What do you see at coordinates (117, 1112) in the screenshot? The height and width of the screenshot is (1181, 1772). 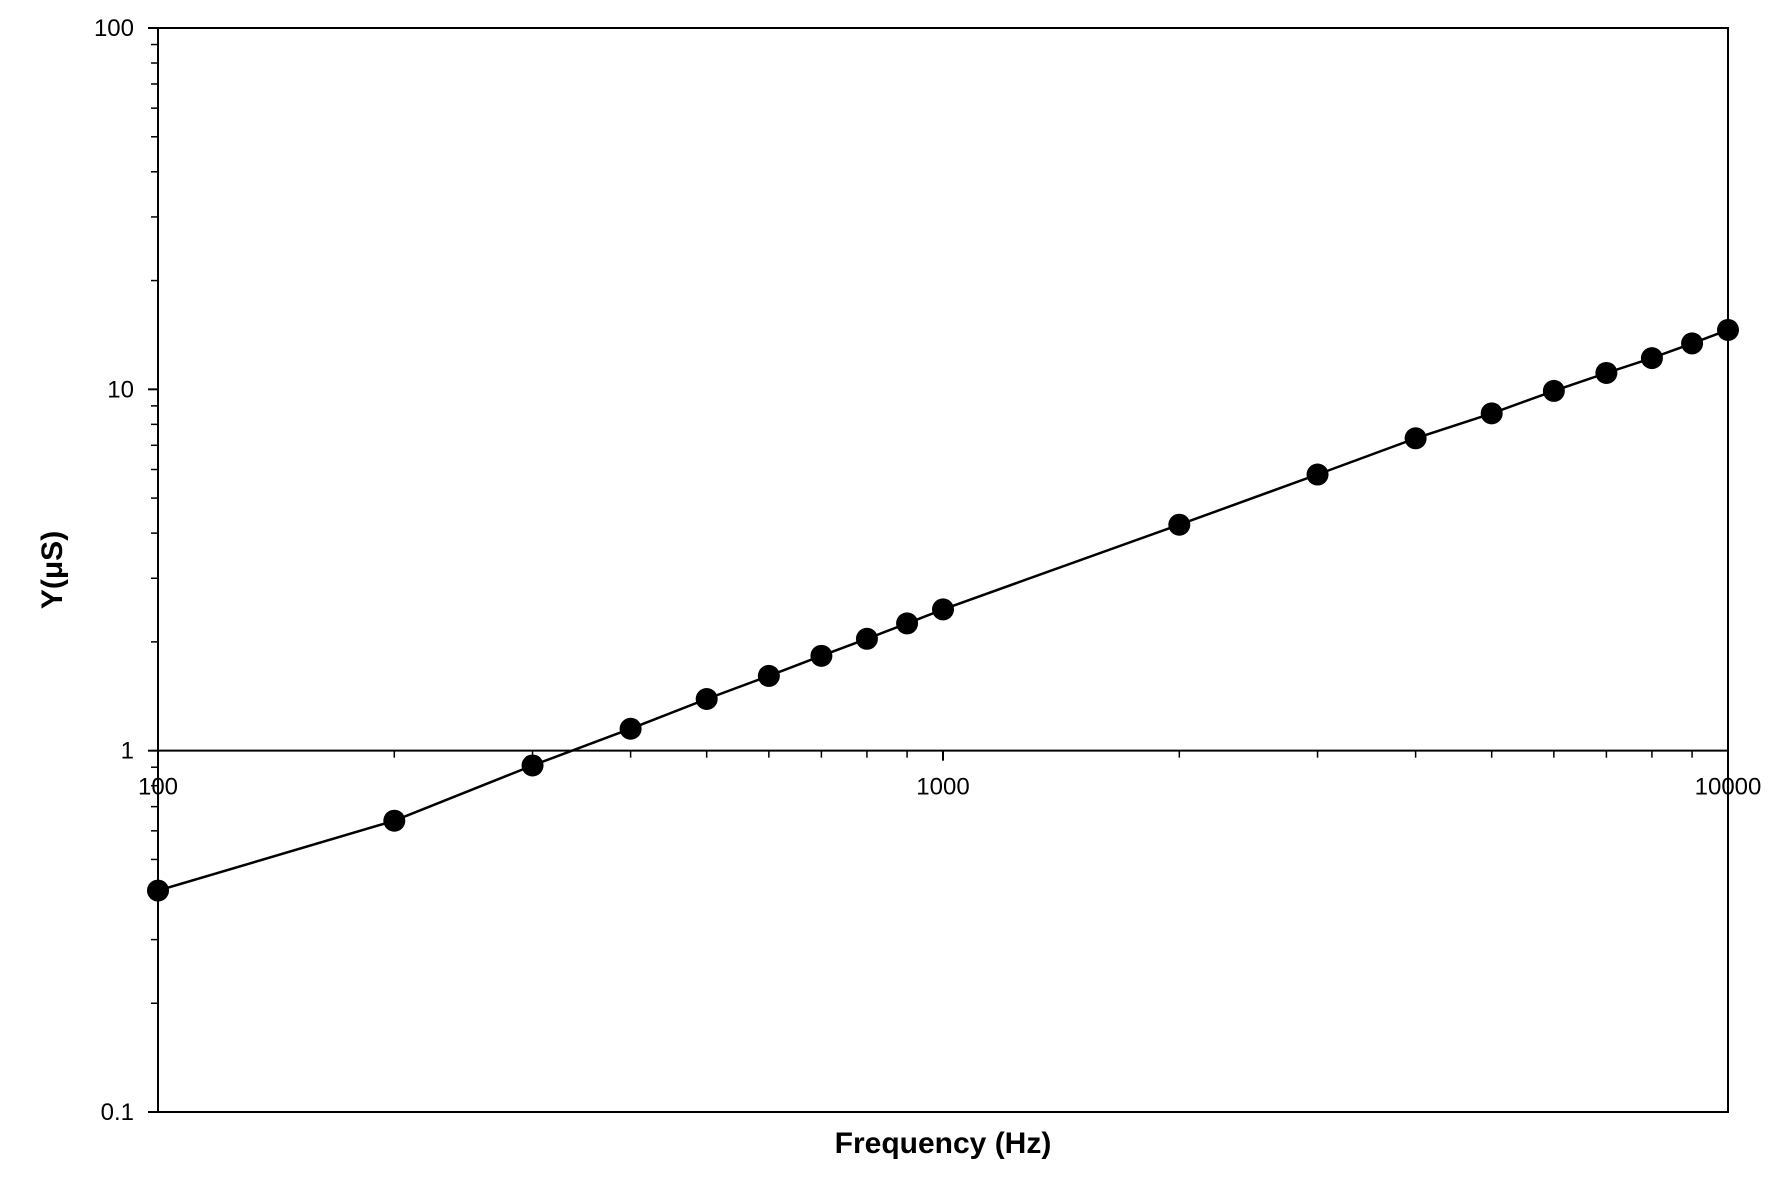 I see `y-tick-label: 0.1` at bounding box center [117, 1112].